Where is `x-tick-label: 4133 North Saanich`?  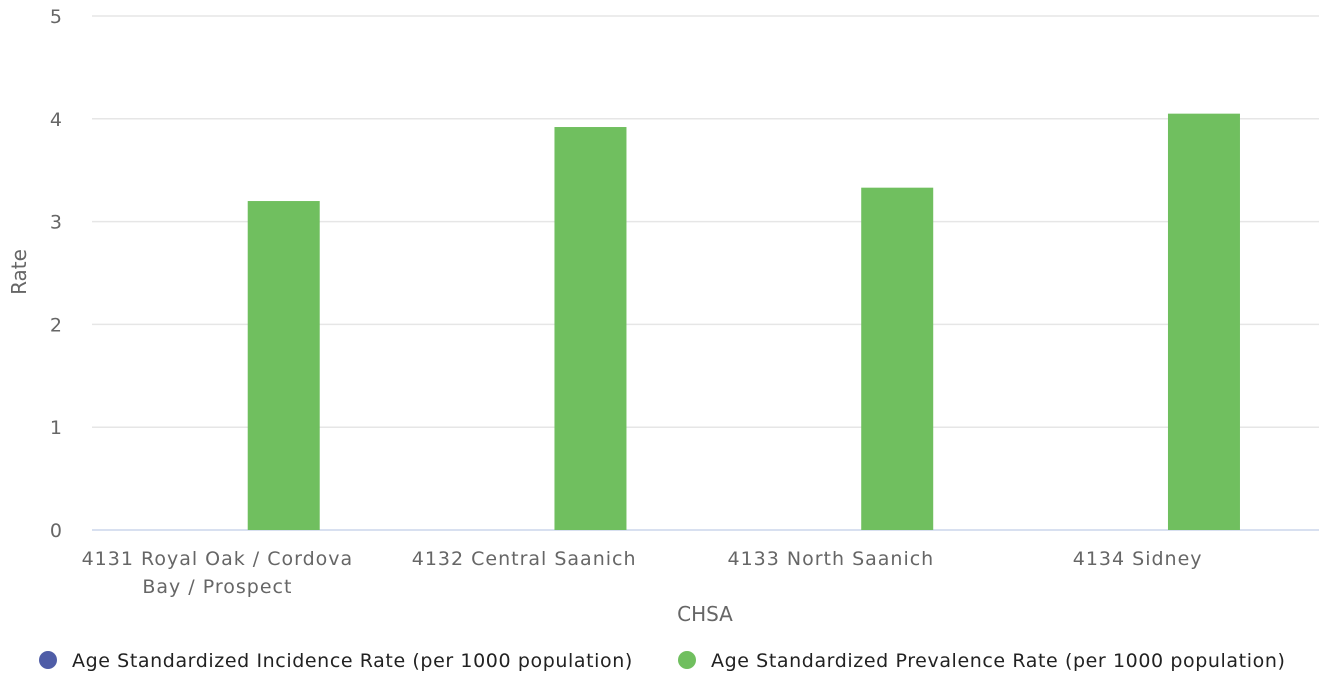 x-tick-label: 4133 North Saanich is located at coordinates (831, 559).